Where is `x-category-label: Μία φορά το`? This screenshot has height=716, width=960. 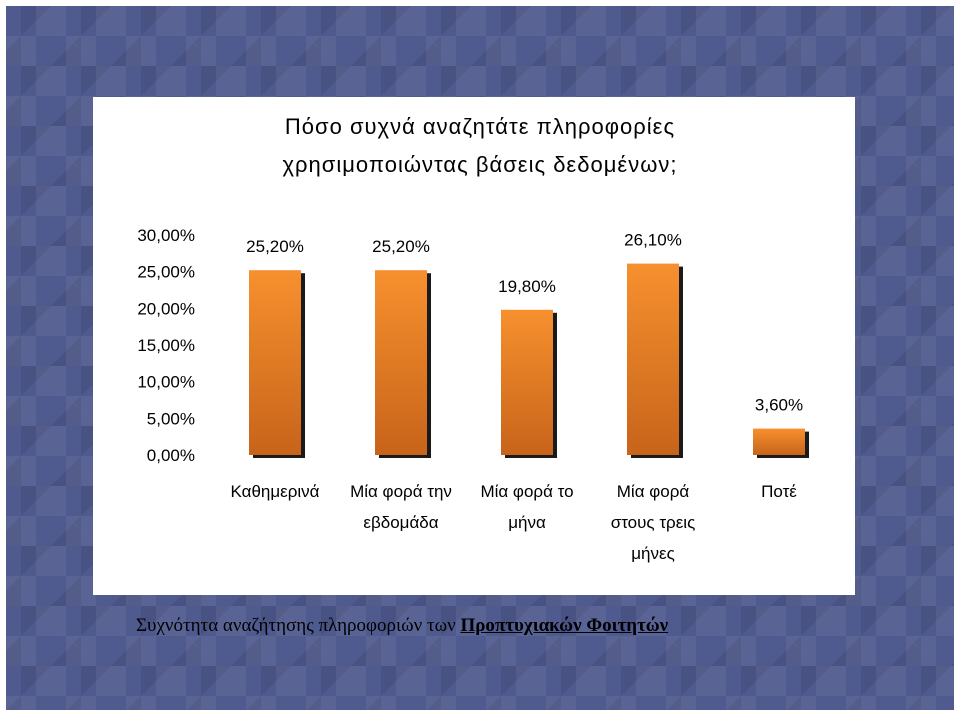 x-category-label: Μία φορά το is located at coordinates (526, 491).